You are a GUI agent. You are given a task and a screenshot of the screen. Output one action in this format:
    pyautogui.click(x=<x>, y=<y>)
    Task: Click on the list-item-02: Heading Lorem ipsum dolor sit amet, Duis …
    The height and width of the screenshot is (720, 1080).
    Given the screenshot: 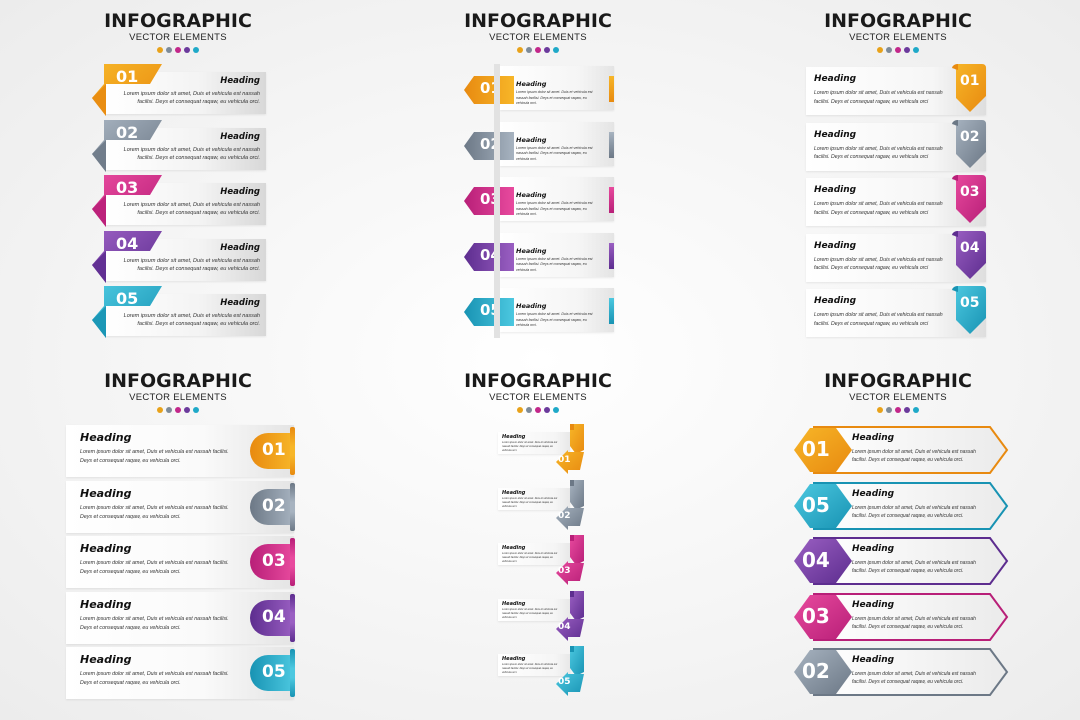 What is the action you would take?
    pyautogui.click(x=896, y=146)
    